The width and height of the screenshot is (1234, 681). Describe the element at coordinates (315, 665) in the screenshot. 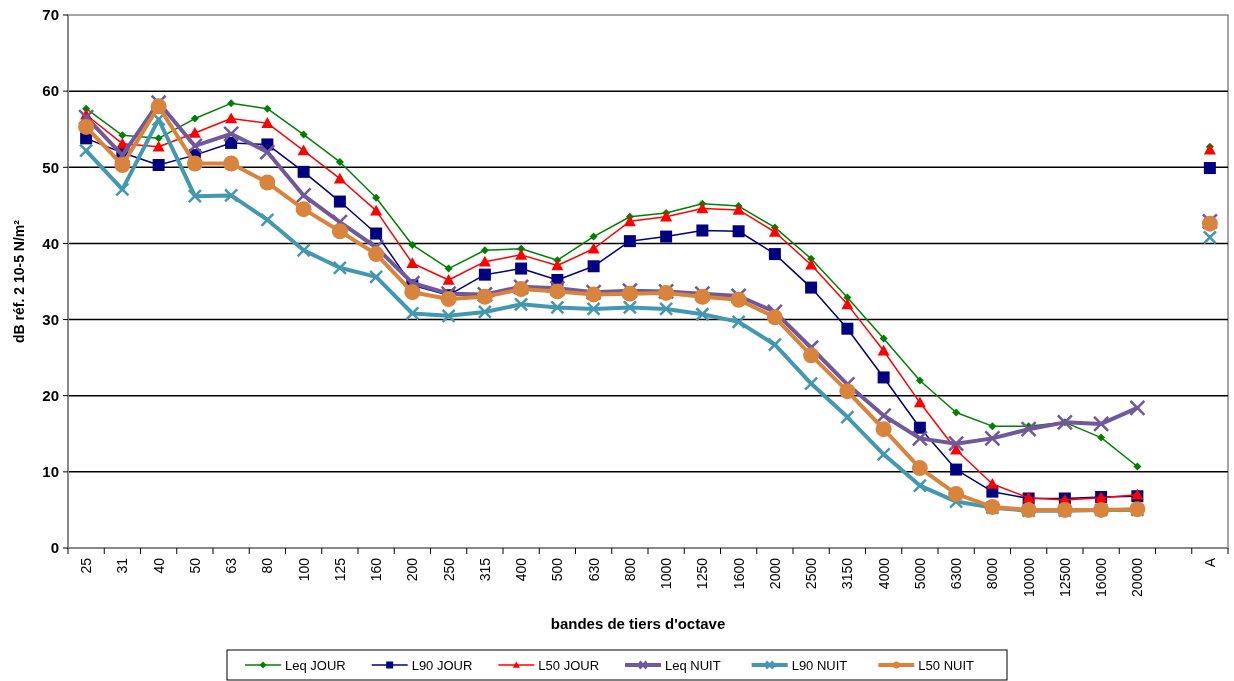

I see `legend-label: Leq JOUR` at that location.